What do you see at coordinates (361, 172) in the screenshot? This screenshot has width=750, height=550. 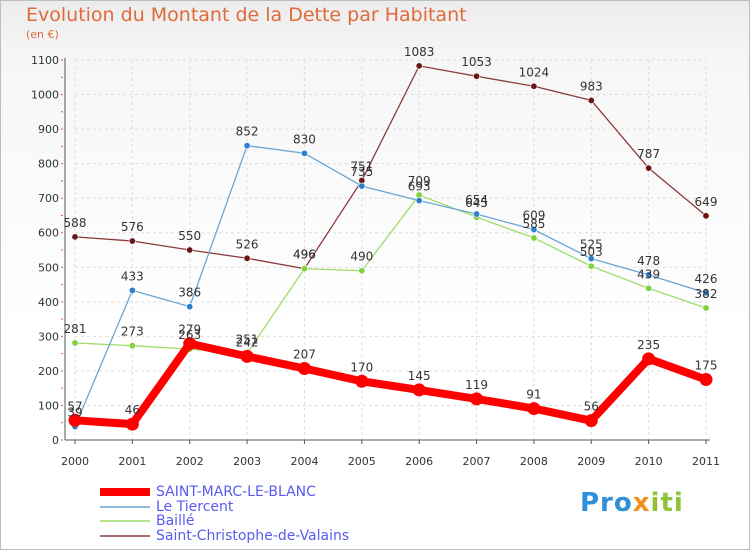 I see `data-label: 735` at bounding box center [361, 172].